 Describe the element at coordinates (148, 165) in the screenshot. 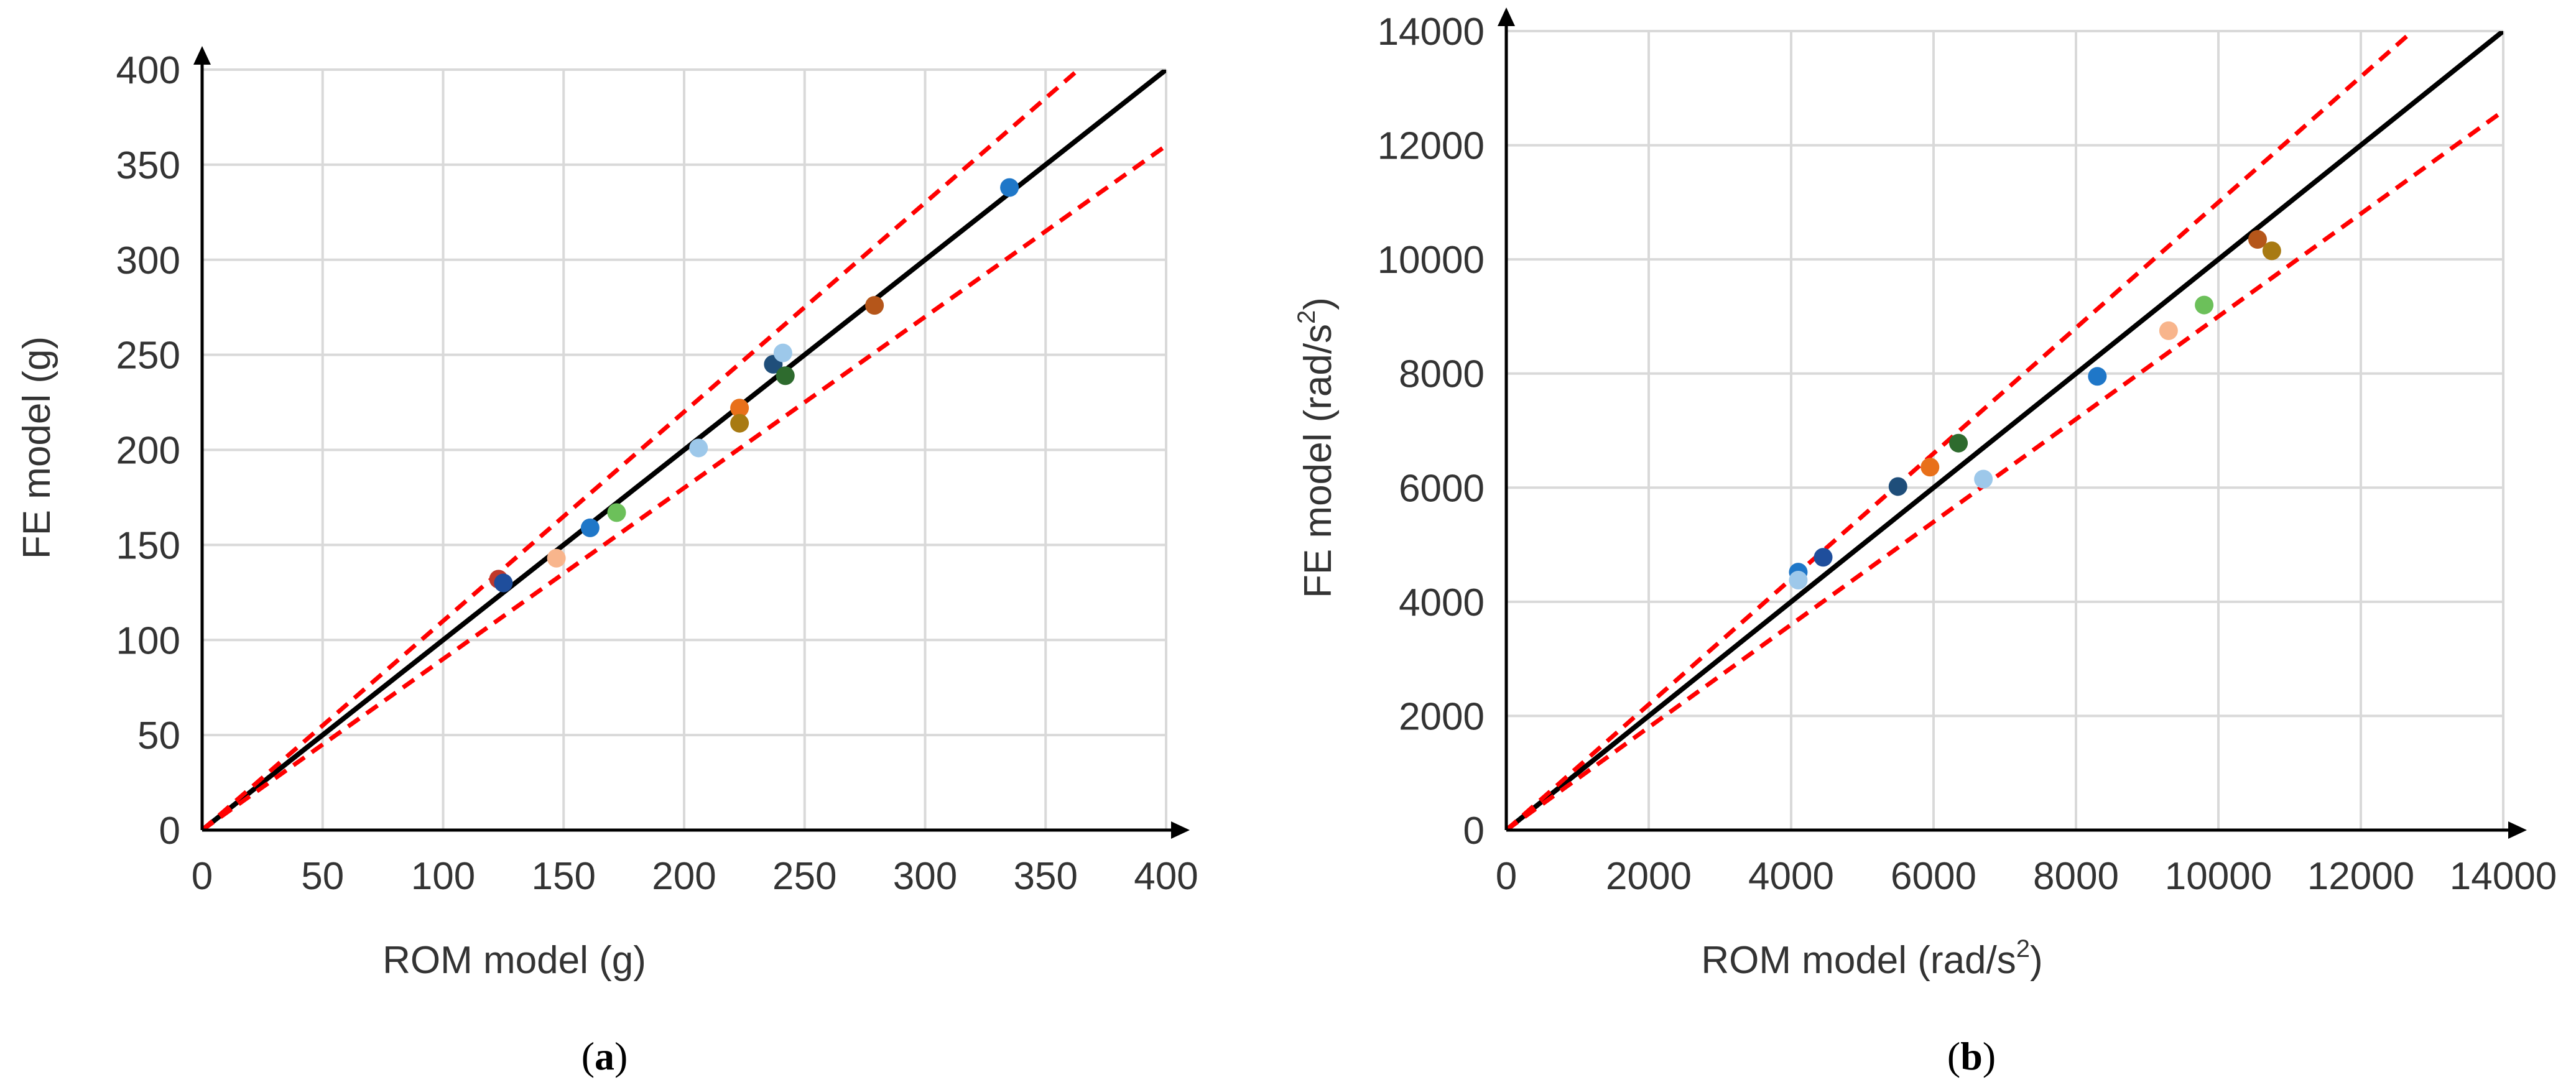

I see `chart-a-y-tick-label: 350` at that location.